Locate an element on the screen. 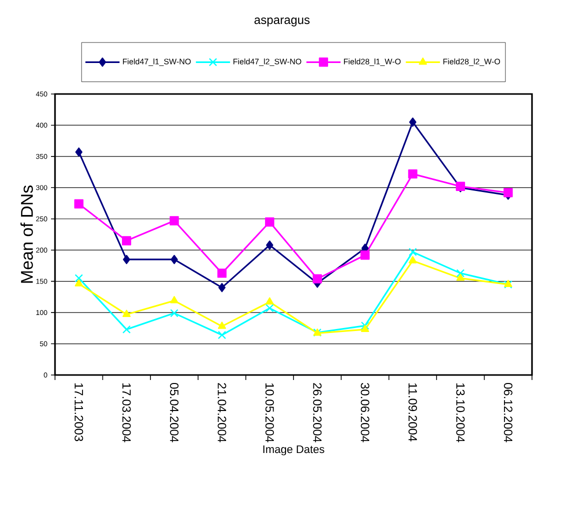 The width and height of the screenshot is (566, 511). x-axis-title: Image Dates is located at coordinates (293, 450).